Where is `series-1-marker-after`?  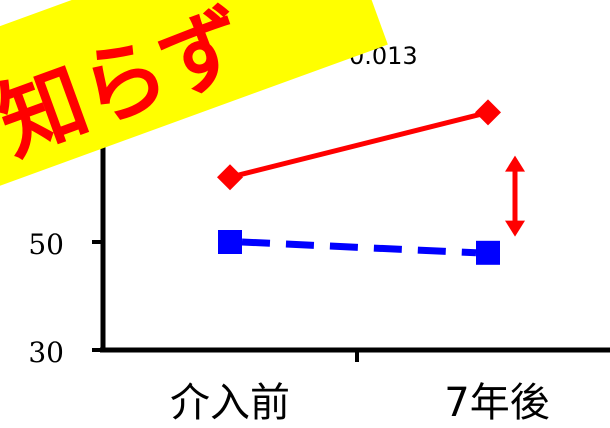 series-1-marker-after is located at coordinates (488, 112).